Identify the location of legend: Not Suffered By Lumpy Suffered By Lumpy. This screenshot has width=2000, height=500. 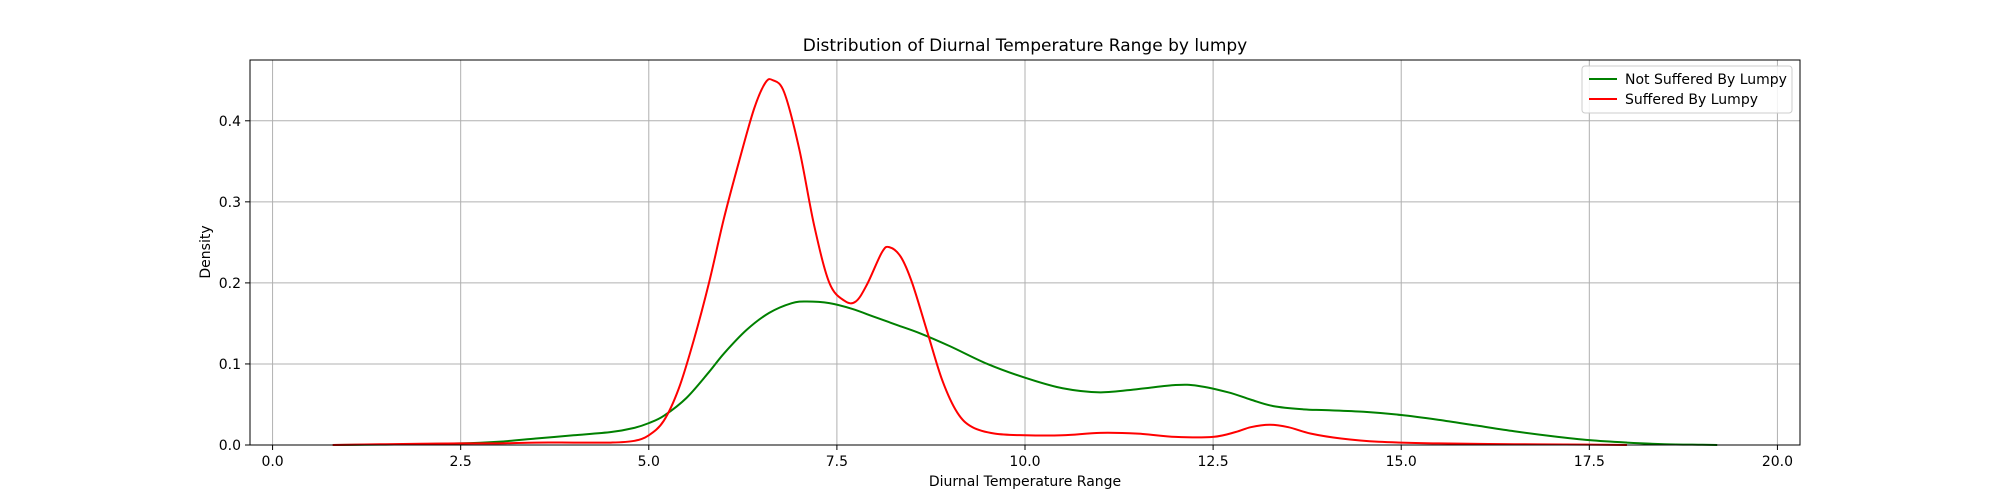
(1687, 89).